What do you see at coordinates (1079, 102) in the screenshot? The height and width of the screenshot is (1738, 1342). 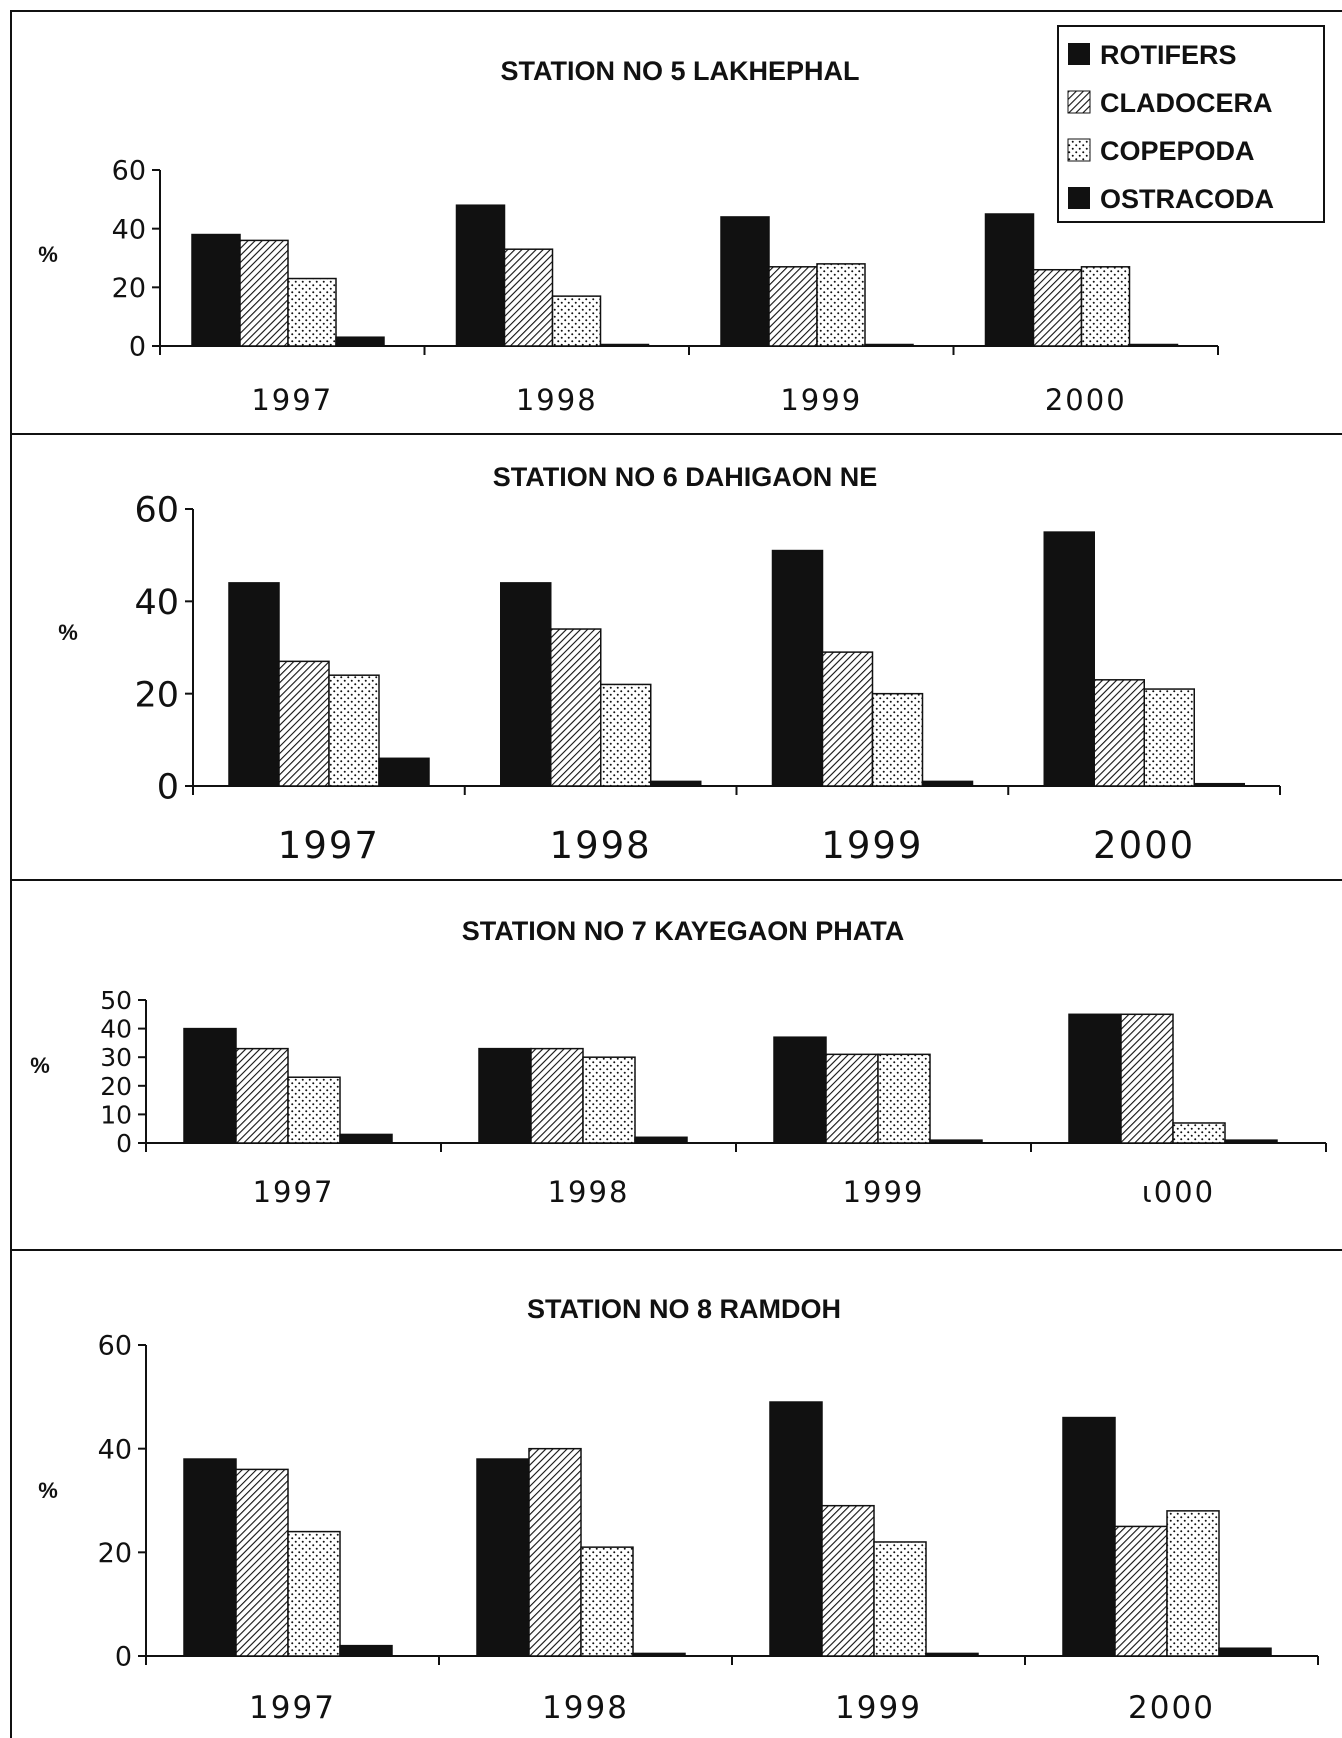 I see `legend-swatch-cladocera` at bounding box center [1079, 102].